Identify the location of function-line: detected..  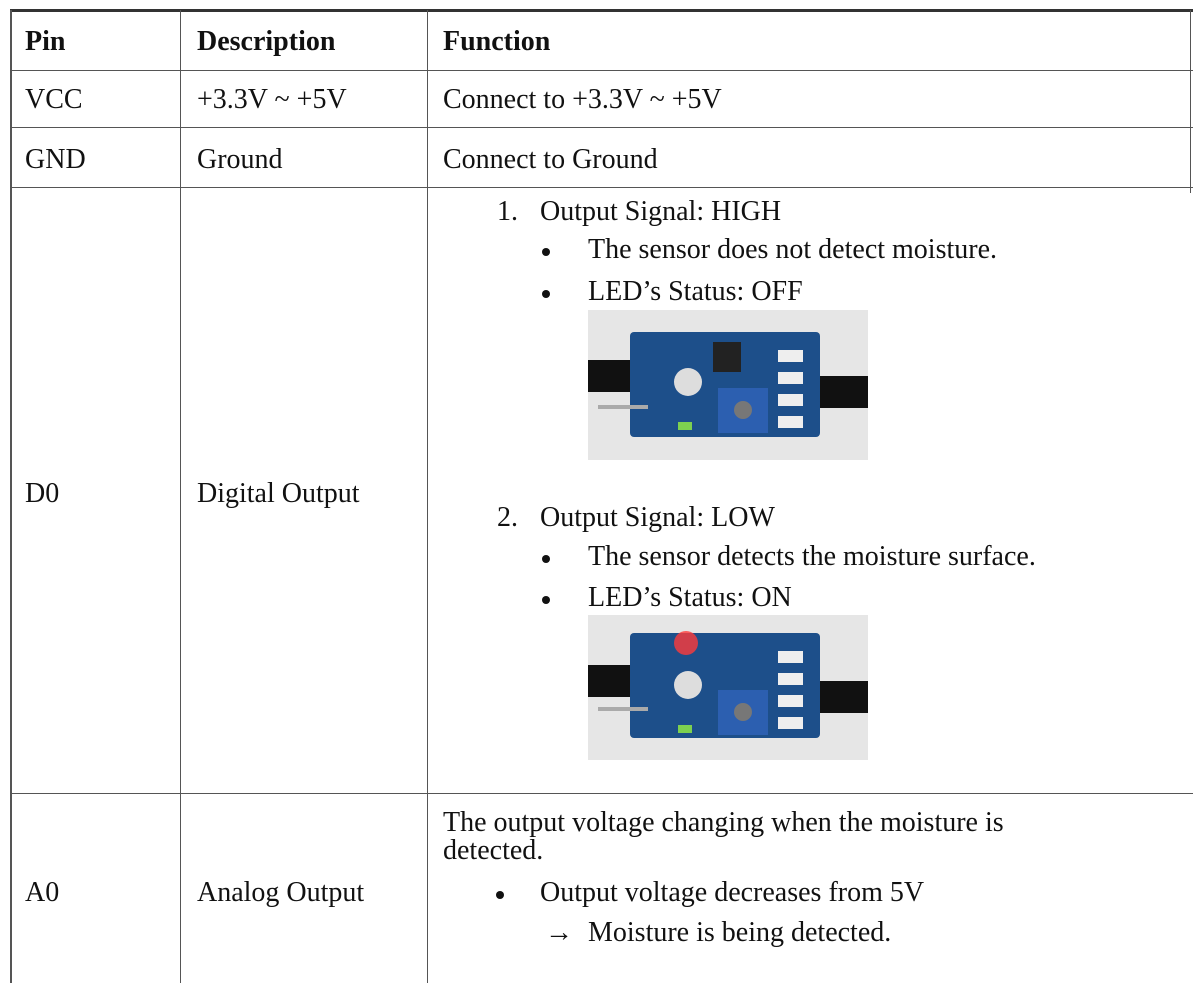
(493, 850).